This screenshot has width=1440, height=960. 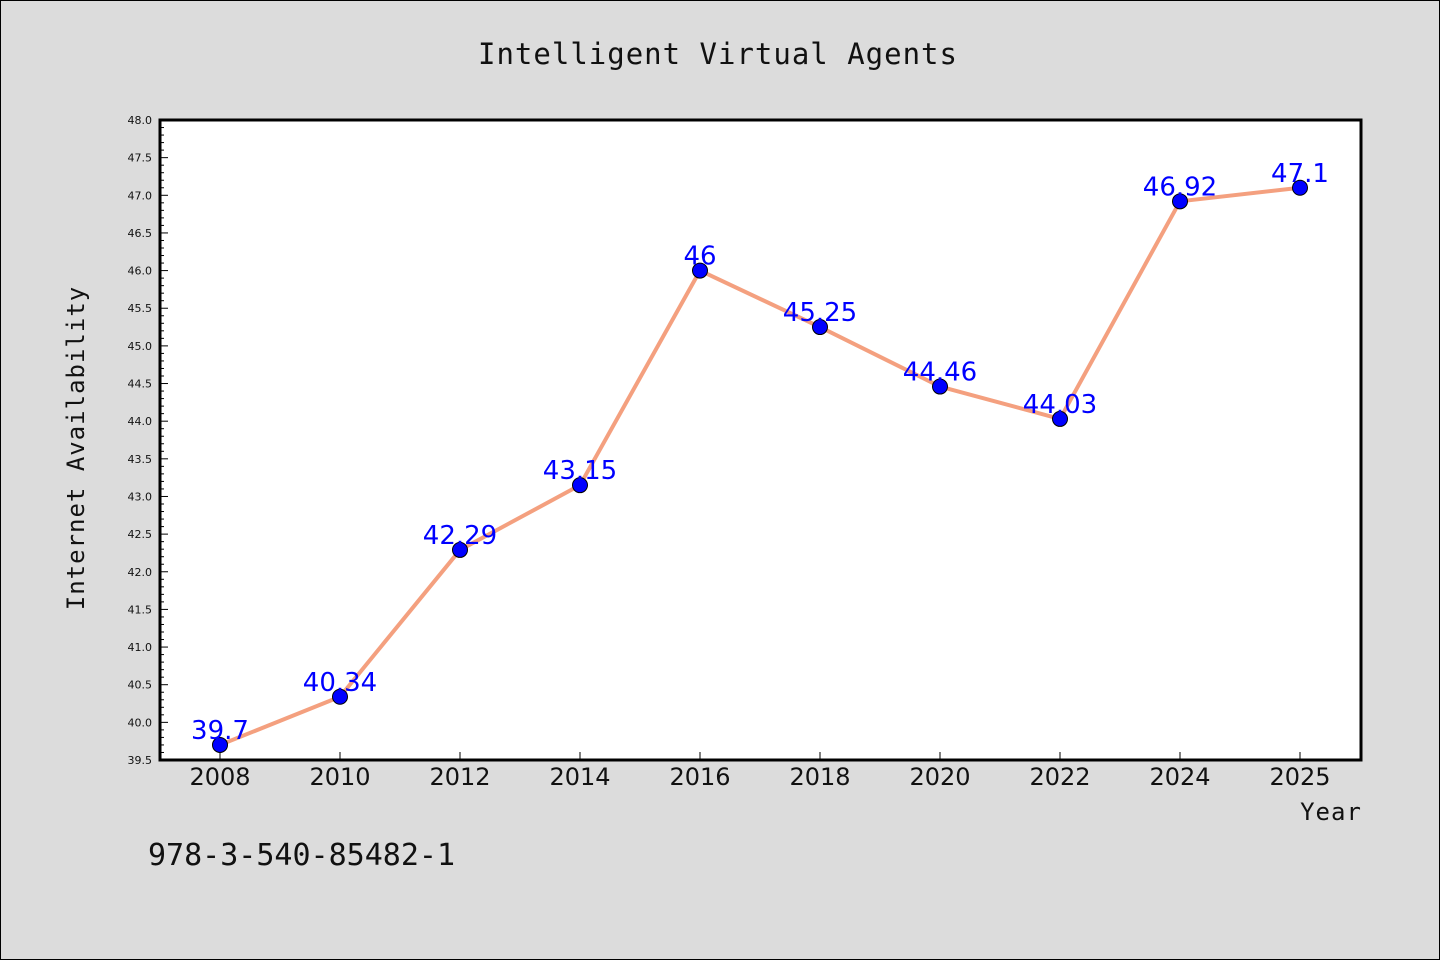 What do you see at coordinates (1331, 812) in the screenshot?
I see `x-axis-label: Year` at bounding box center [1331, 812].